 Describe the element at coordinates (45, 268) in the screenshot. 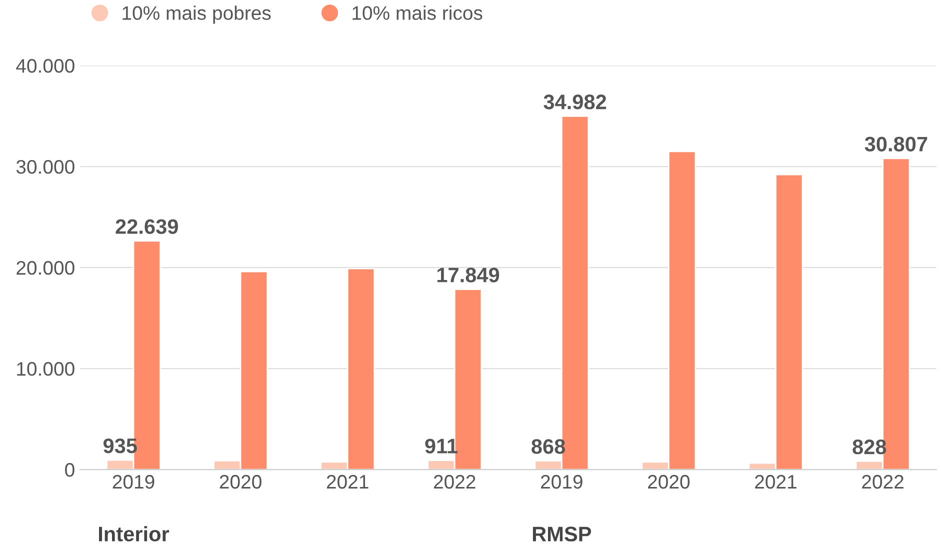

I see `y-tick-label: 20.000` at that location.